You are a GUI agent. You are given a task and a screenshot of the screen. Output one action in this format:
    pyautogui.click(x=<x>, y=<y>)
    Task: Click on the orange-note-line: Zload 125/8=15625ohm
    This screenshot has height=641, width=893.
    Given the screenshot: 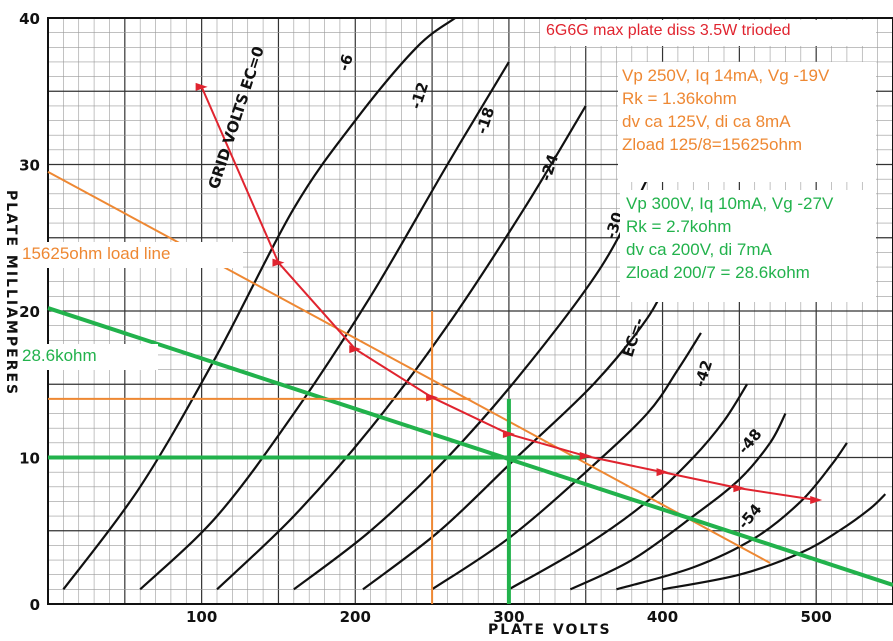 What is the action you would take?
    pyautogui.click(x=712, y=144)
    